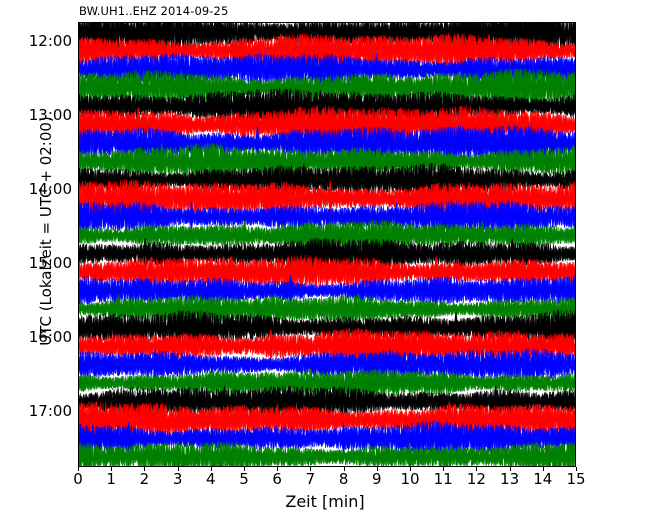 The width and height of the screenshot is (650, 520). Describe the element at coordinates (343, 479) in the screenshot. I see `x-axis-tick-label: 8` at that location.